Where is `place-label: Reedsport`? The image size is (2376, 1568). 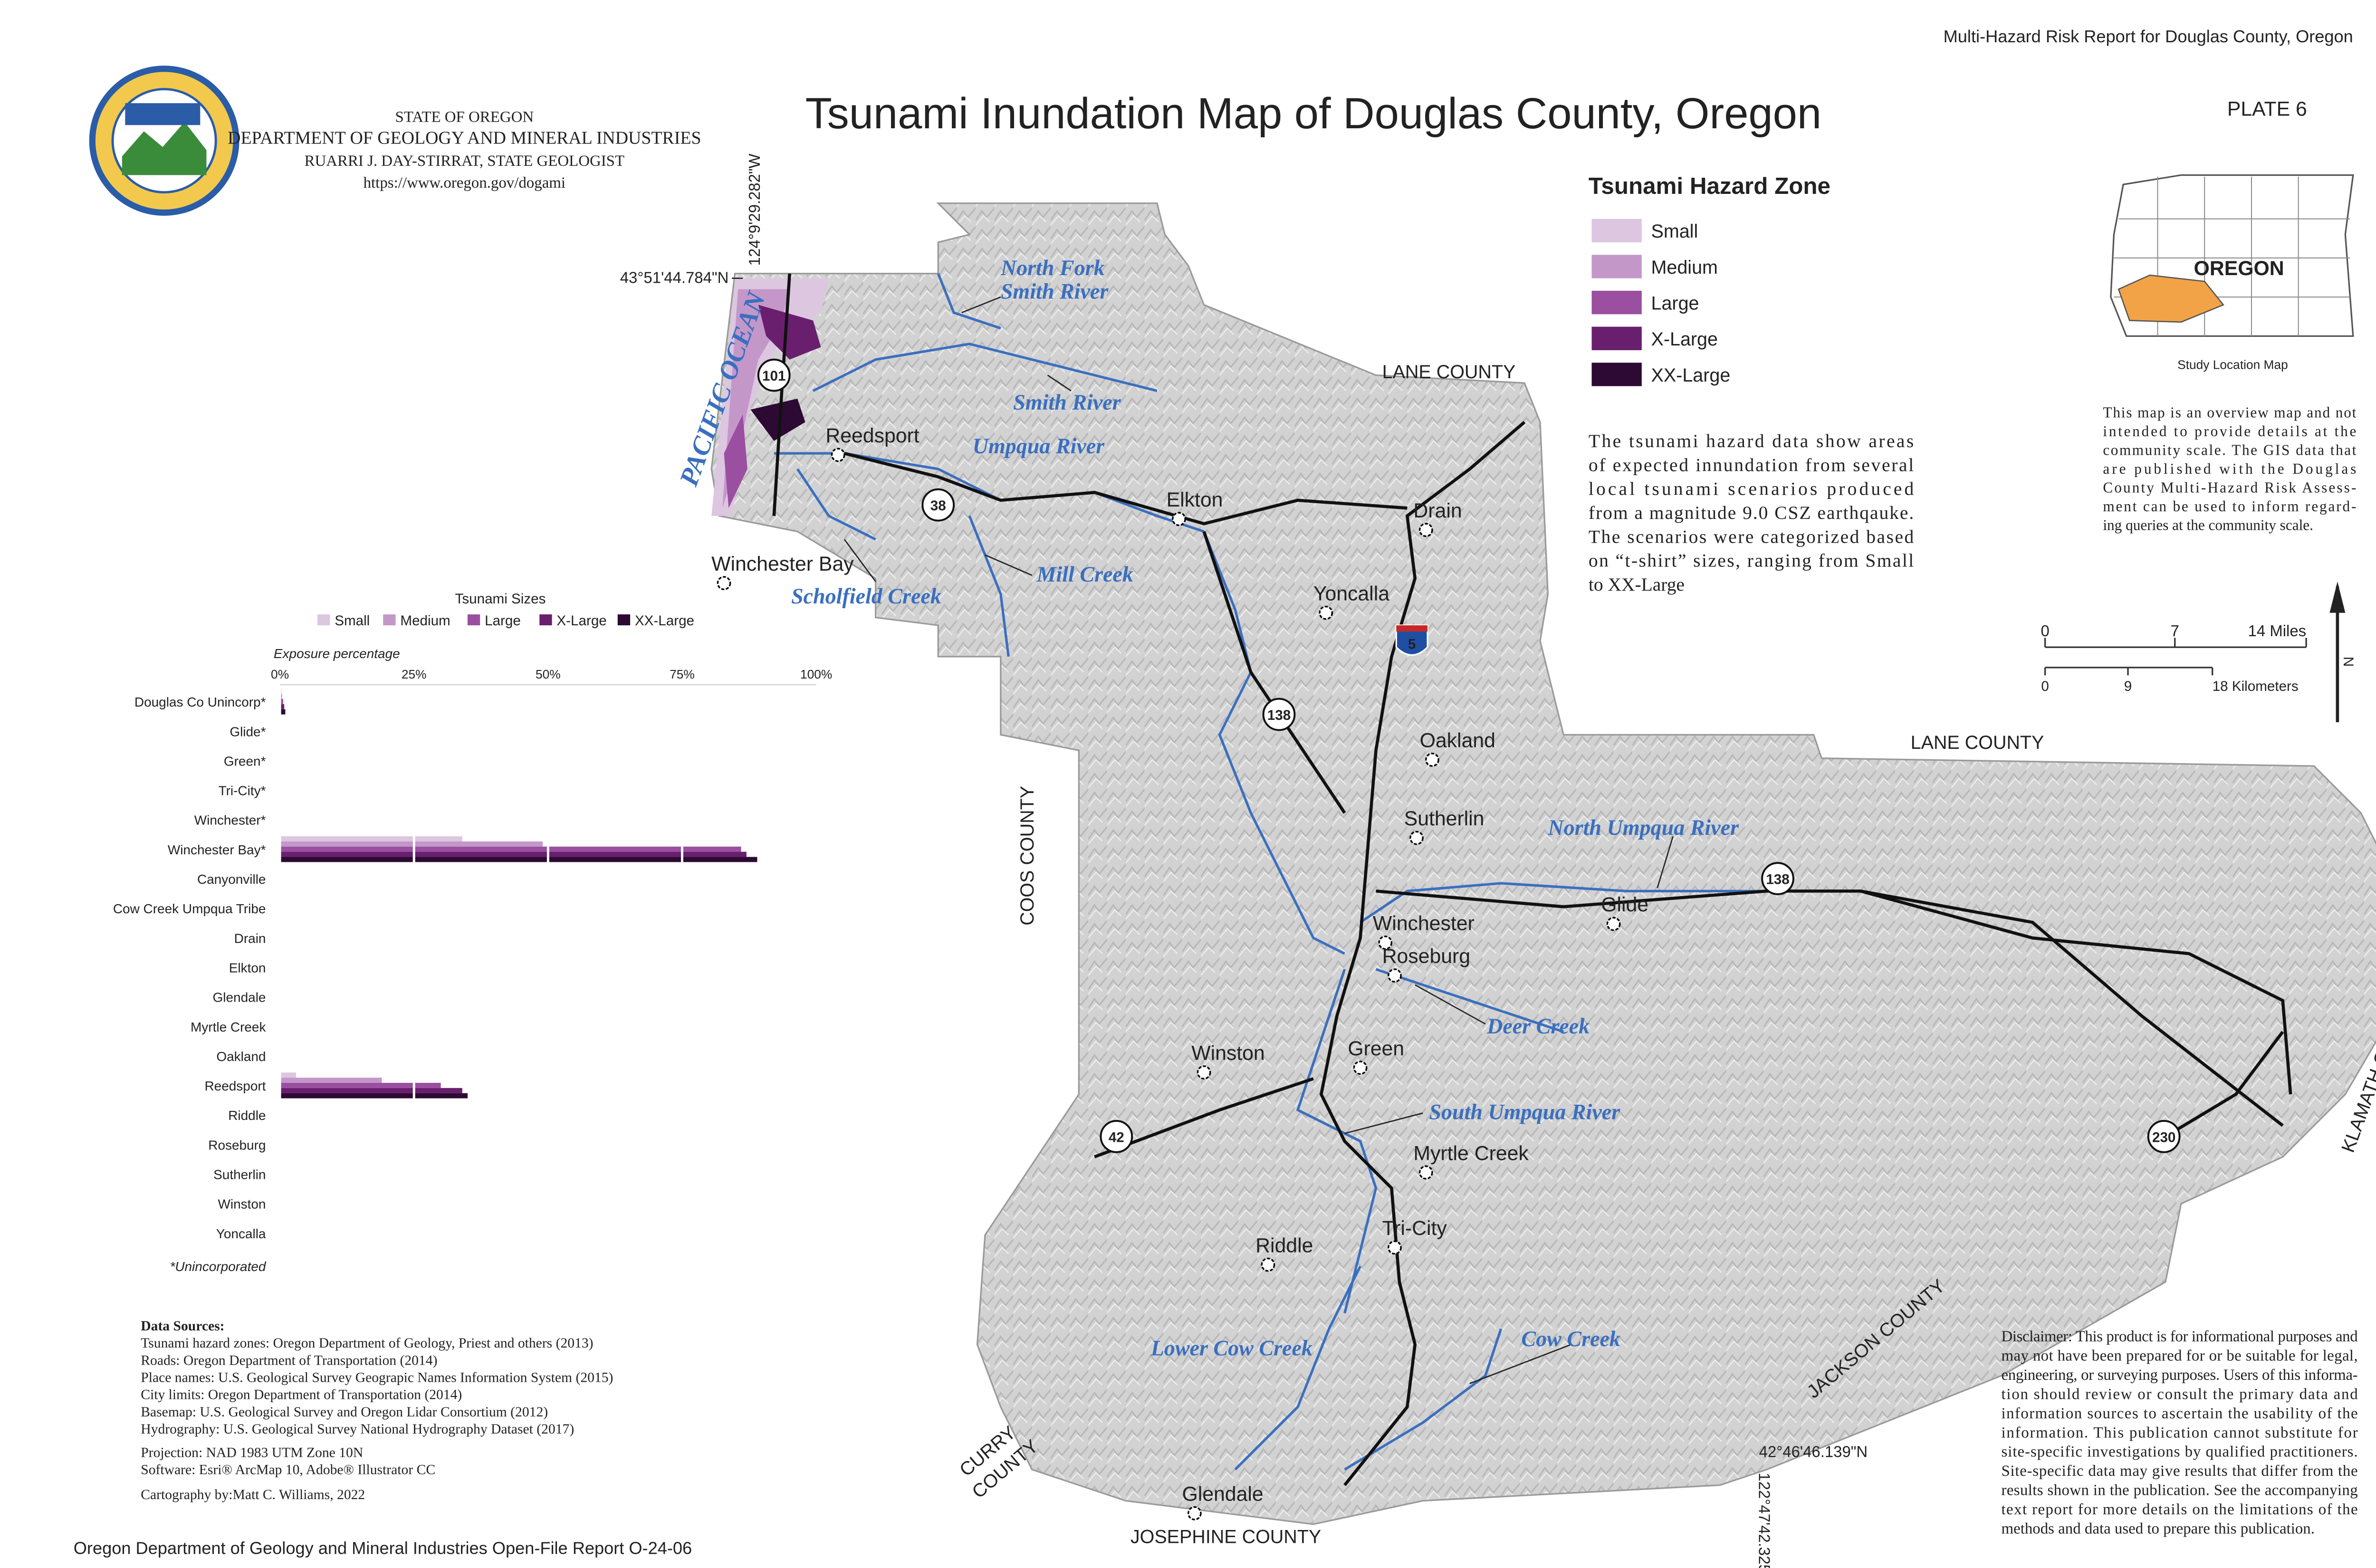
place-label: Reedsport is located at coordinates (872, 436).